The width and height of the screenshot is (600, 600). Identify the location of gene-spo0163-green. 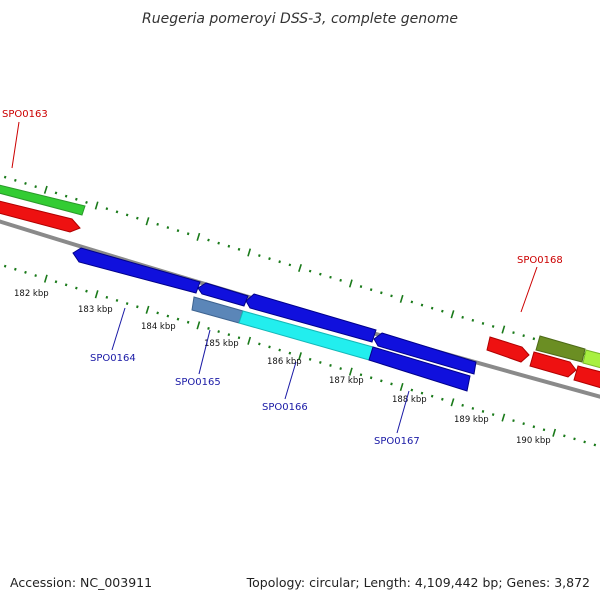
(43, 200).